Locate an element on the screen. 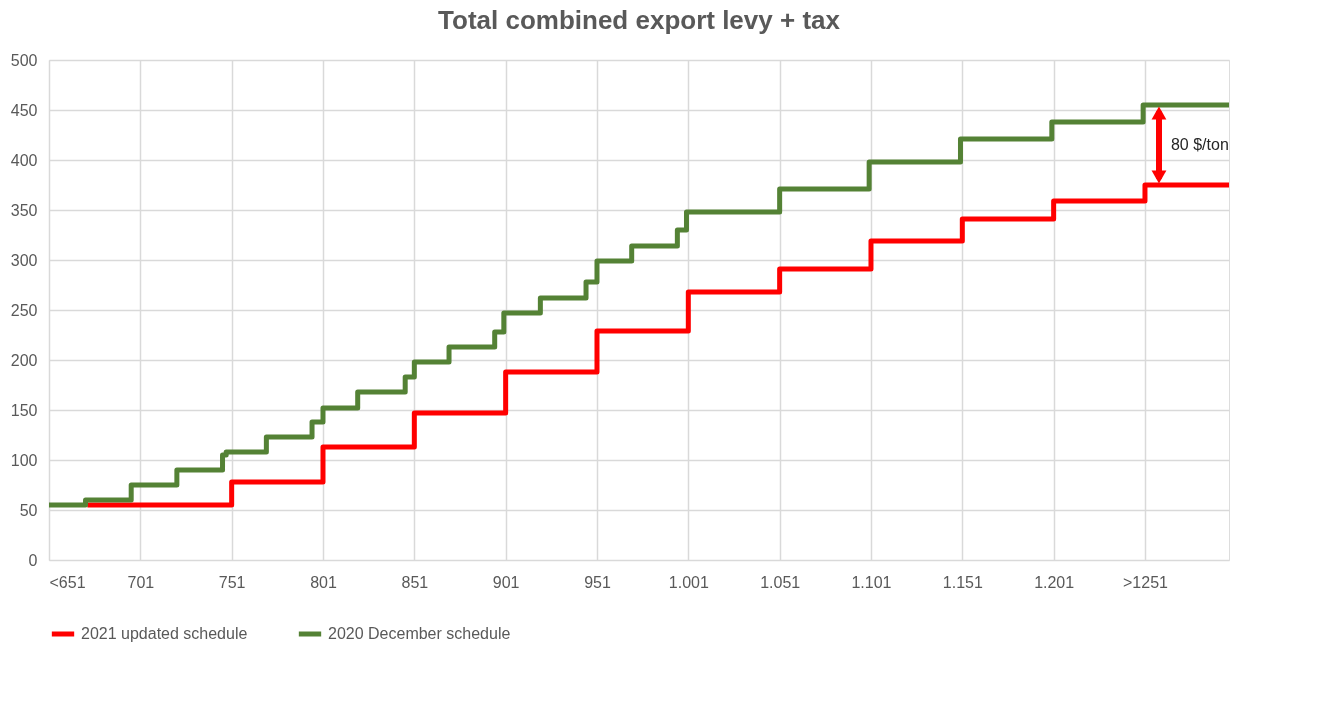 Image resolution: width=1336 pixels, height=702 pixels. y-tick-label: 400 is located at coordinates (24, 160).